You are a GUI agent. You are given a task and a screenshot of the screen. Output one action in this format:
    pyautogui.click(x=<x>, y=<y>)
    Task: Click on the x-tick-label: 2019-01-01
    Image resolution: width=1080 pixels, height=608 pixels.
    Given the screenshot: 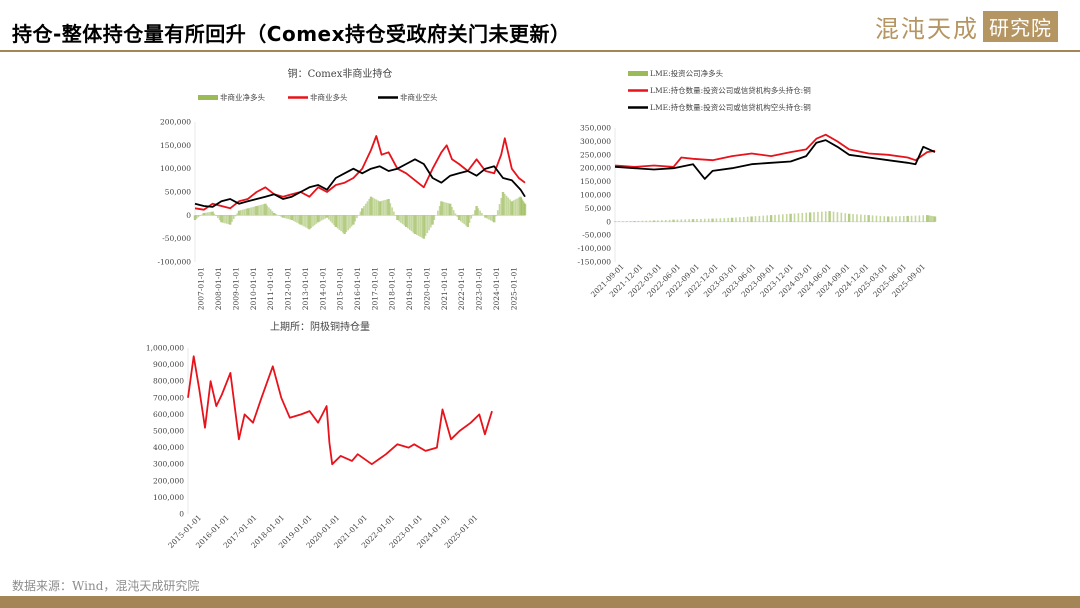 What is the action you would take?
    pyautogui.click(x=409, y=288)
    